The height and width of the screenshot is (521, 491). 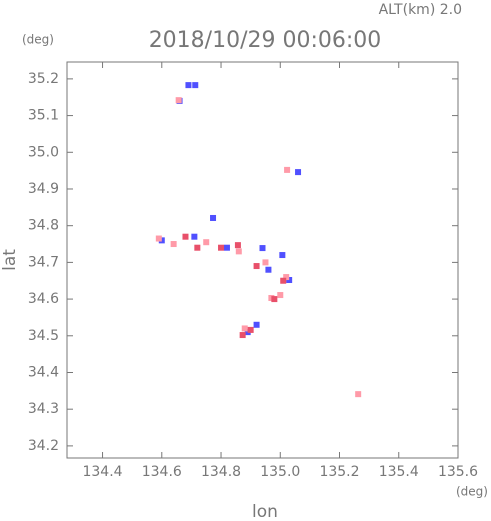 I want to click on y-unit: (deg), so click(x=38, y=40).